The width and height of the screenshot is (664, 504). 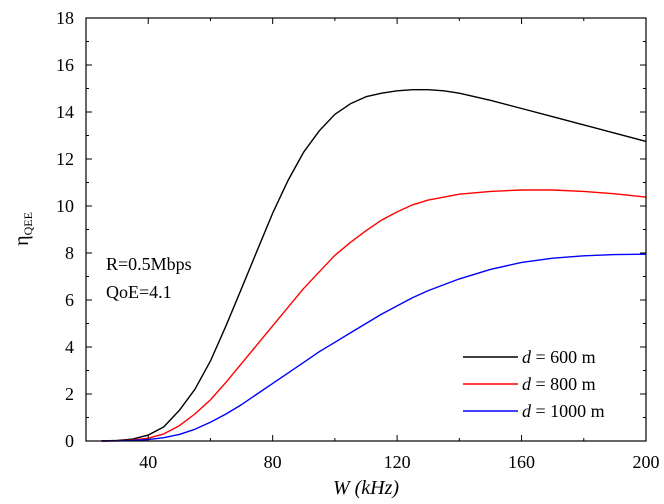 What do you see at coordinates (148, 462) in the screenshot?
I see `x-tick-label: 40` at bounding box center [148, 462].